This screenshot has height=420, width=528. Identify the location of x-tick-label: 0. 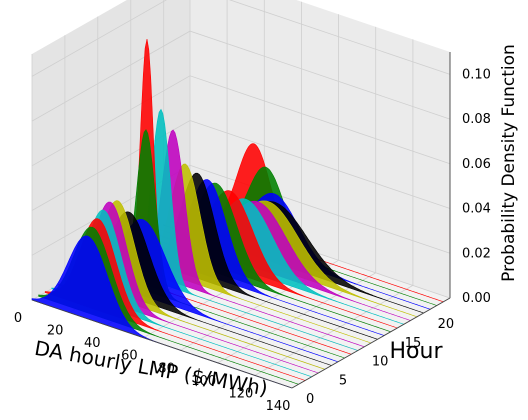
(18, 318).